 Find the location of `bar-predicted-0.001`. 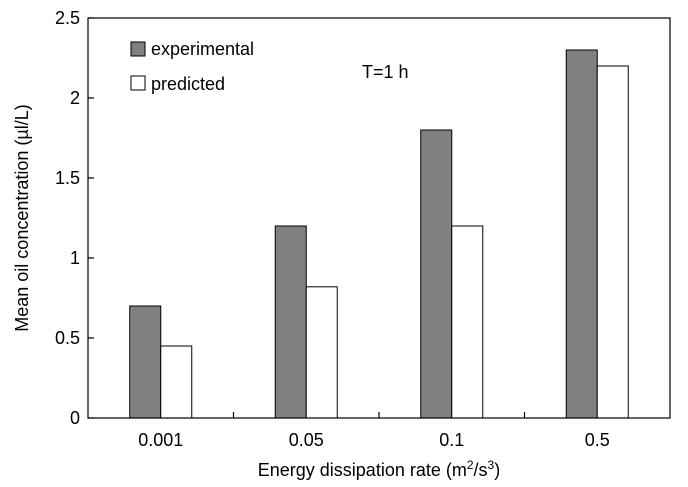

bar-predicted-0.001 is located at coordinates (176, 382).